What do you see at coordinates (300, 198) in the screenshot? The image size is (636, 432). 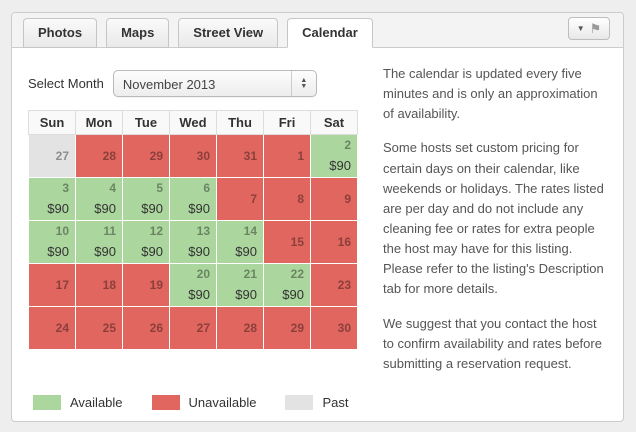 I see `day-number: 8` at bounding box center [300, 198].